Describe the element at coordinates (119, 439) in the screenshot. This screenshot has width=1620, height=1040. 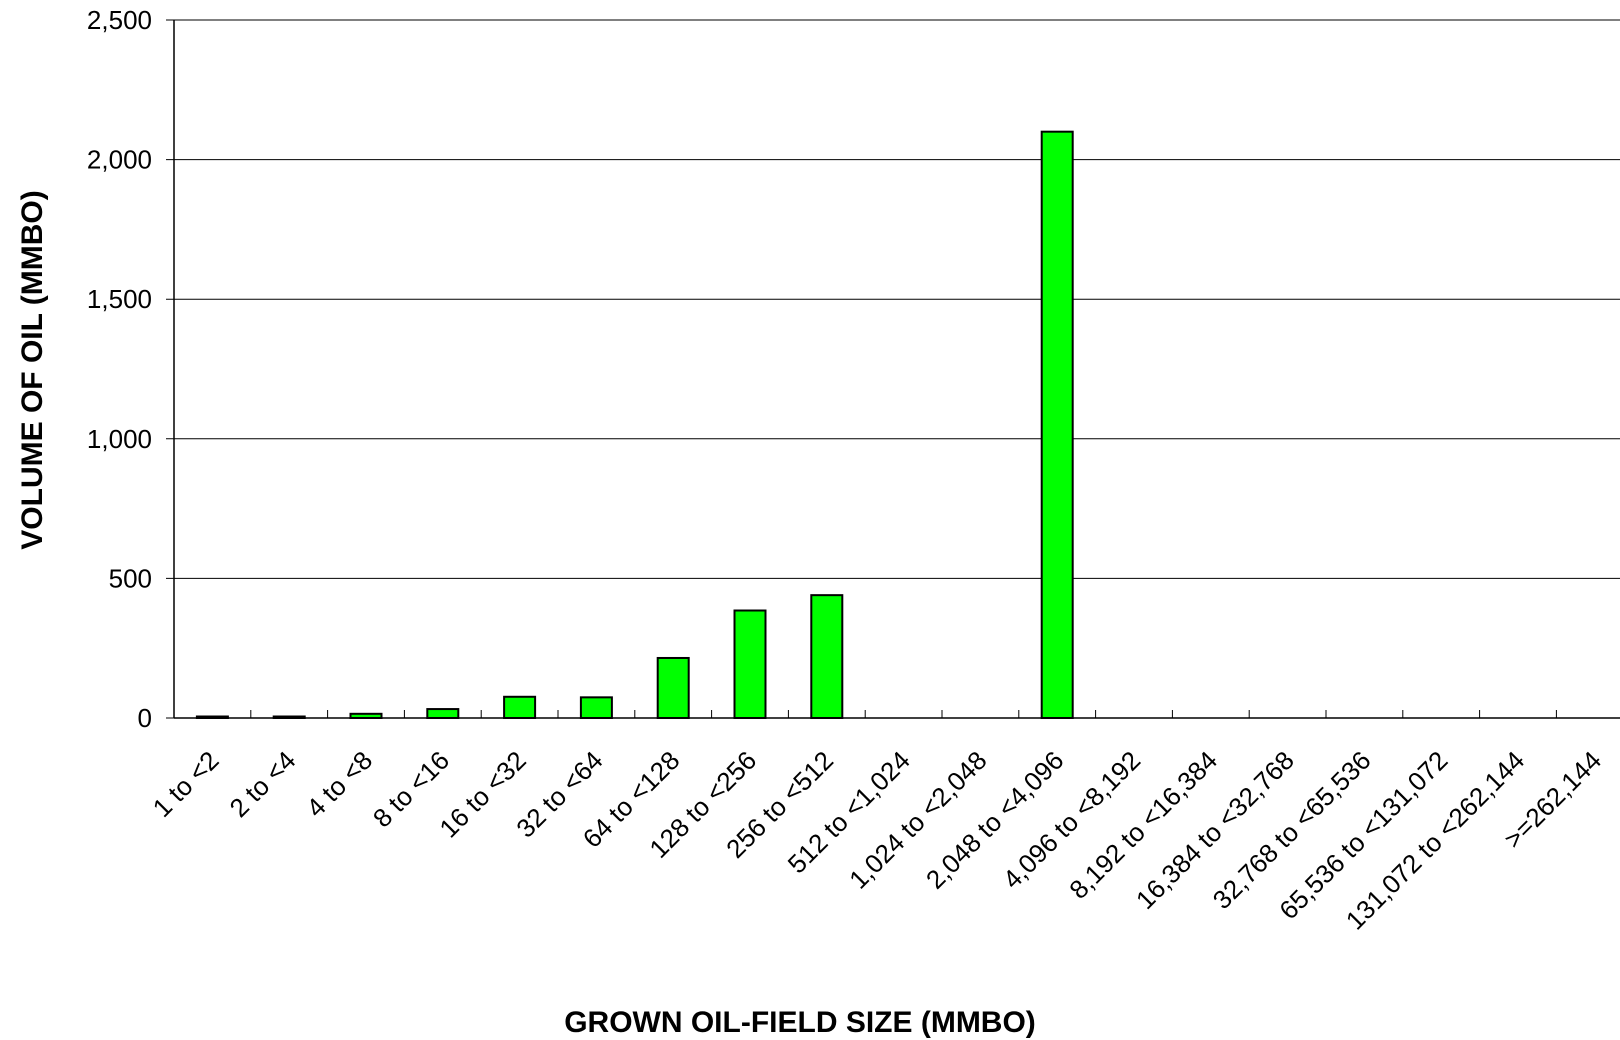
I see `y-tick-label: 1,000` at that location.